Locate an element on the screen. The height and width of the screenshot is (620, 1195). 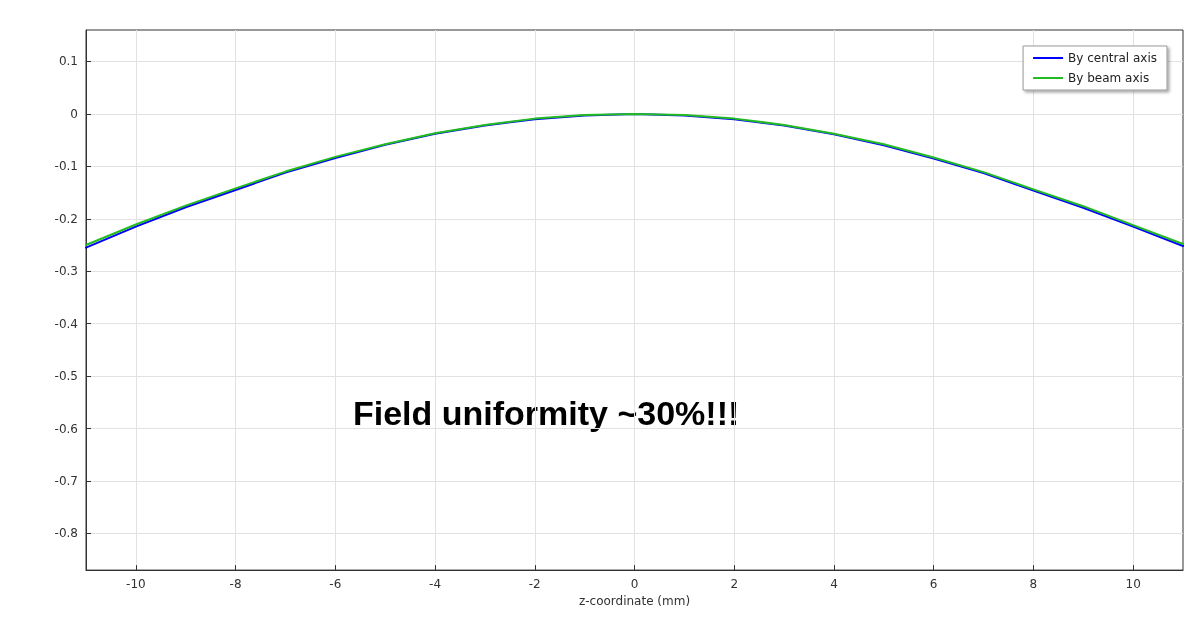
x-tick-label: -6 is located at coordinates (335, 584).